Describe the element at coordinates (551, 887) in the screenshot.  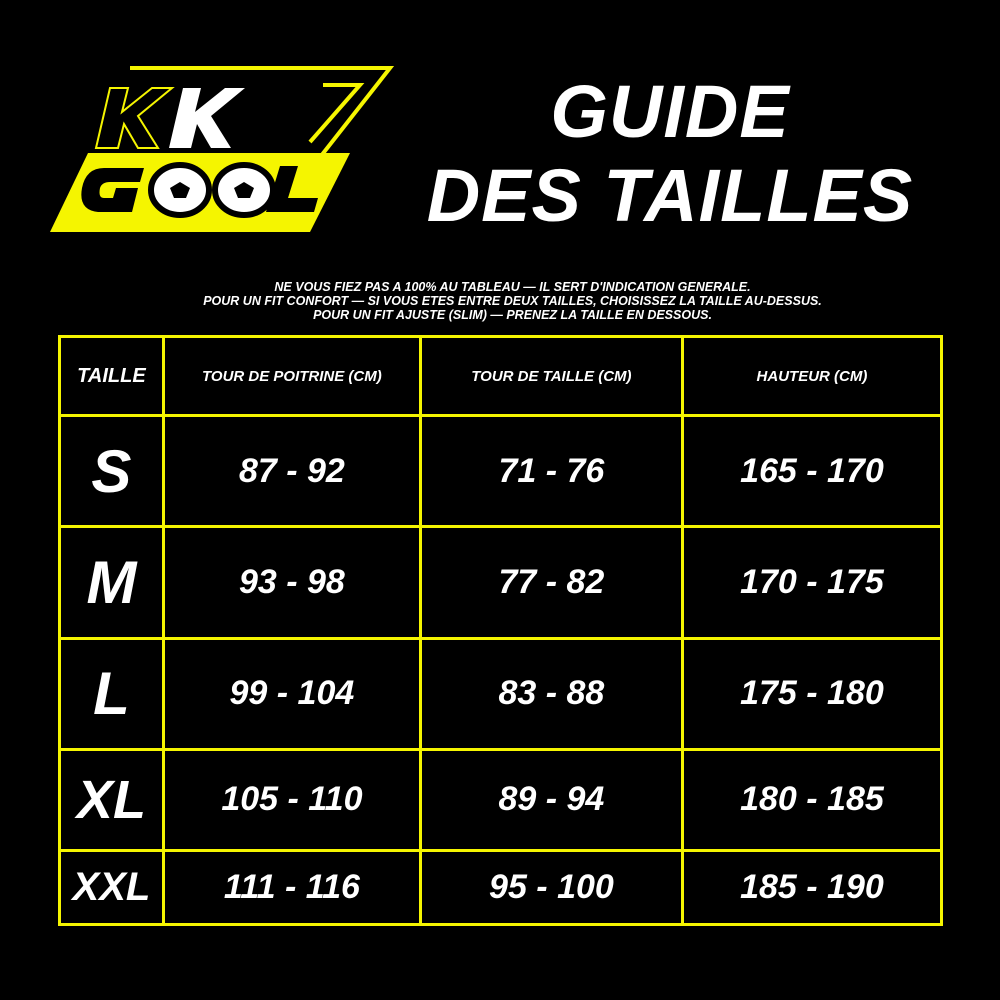
I see `waist-value: 95 - 100` at that location.